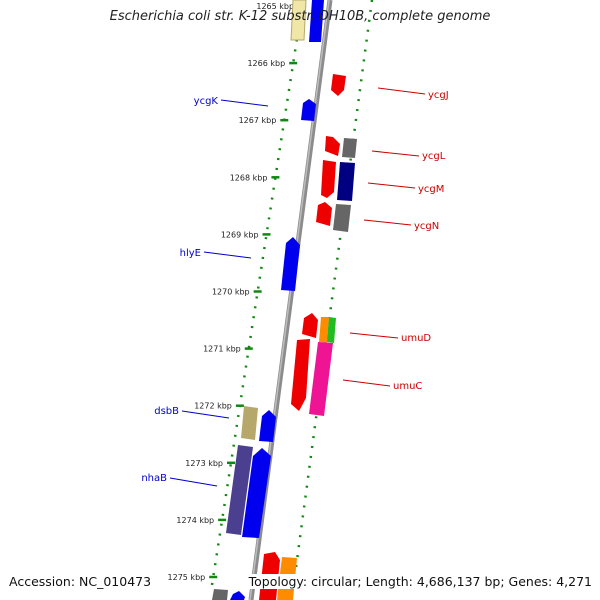 The height and width of the screenshot is (600, 600). I want to click on gene-feature-umuD, so click(310, 325).